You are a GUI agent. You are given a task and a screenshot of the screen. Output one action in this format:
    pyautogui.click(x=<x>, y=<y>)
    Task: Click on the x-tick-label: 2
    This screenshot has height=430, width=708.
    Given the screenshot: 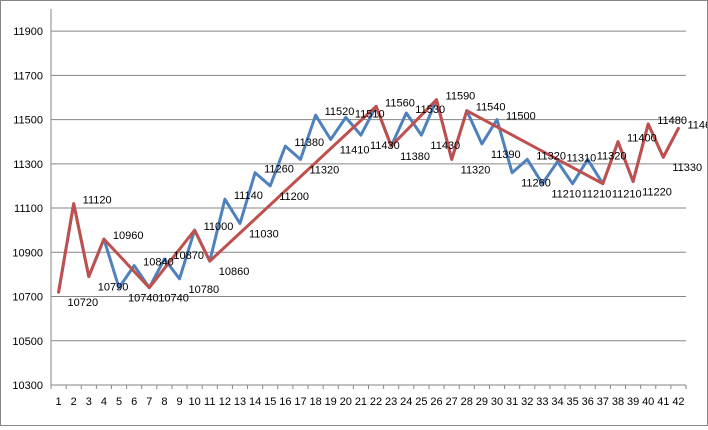 What is the action you would take?
    pyautogui.click(x=74, y=402)
    